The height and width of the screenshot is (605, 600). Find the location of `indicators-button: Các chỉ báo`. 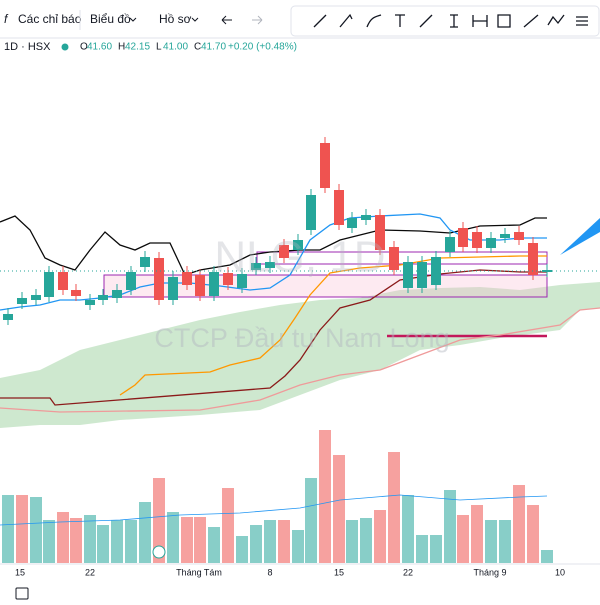

indicators-button: Các chỉ báo is located at coordinates (50, 19).